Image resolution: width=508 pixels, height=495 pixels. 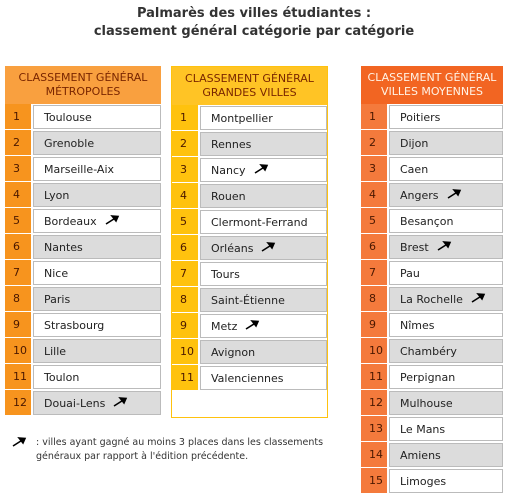 I want to click on table-row: 11 Valenciennes, so click(x=249, y=378).